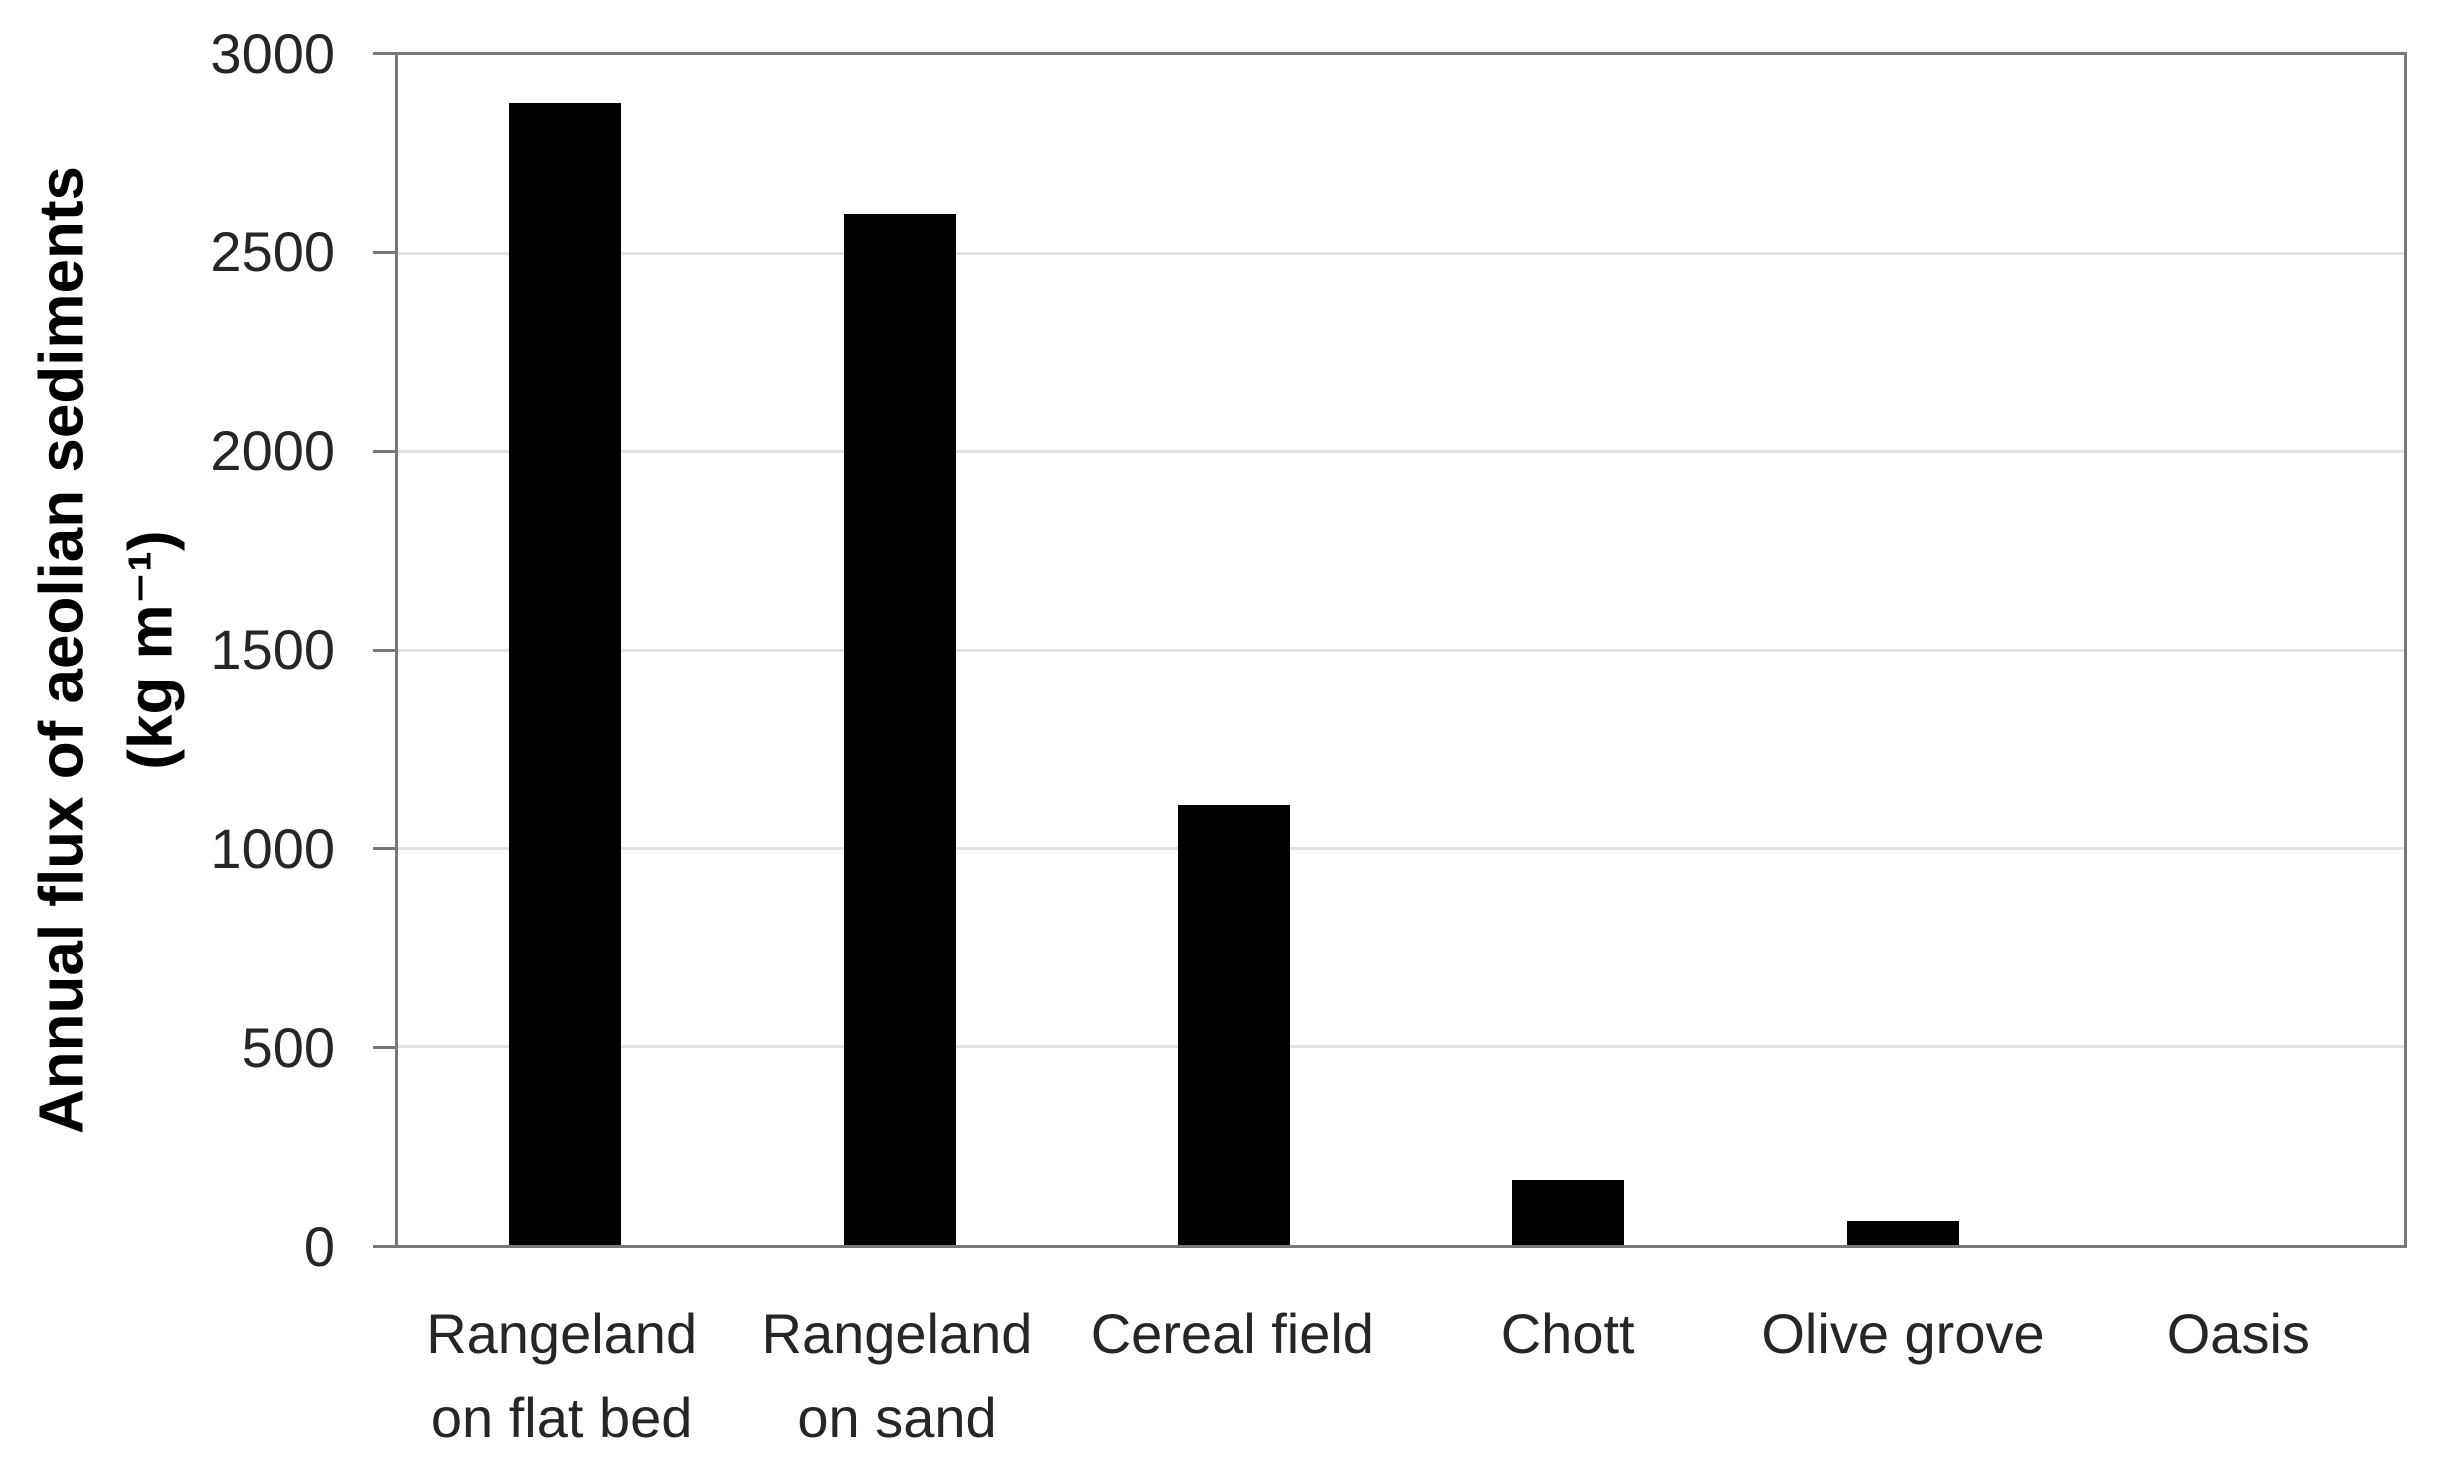  Describe the element at coordinates (272, 53) in the screenshot. I see `y-tick-label-3000: 3000` at that location.